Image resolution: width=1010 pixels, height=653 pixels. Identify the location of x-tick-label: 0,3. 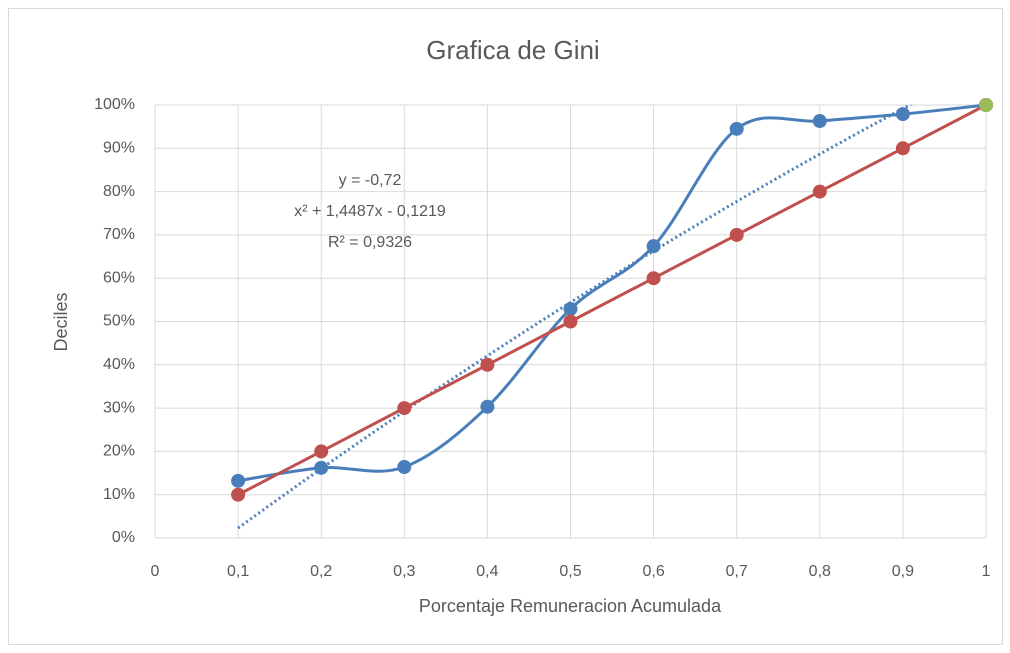
(404, 571).